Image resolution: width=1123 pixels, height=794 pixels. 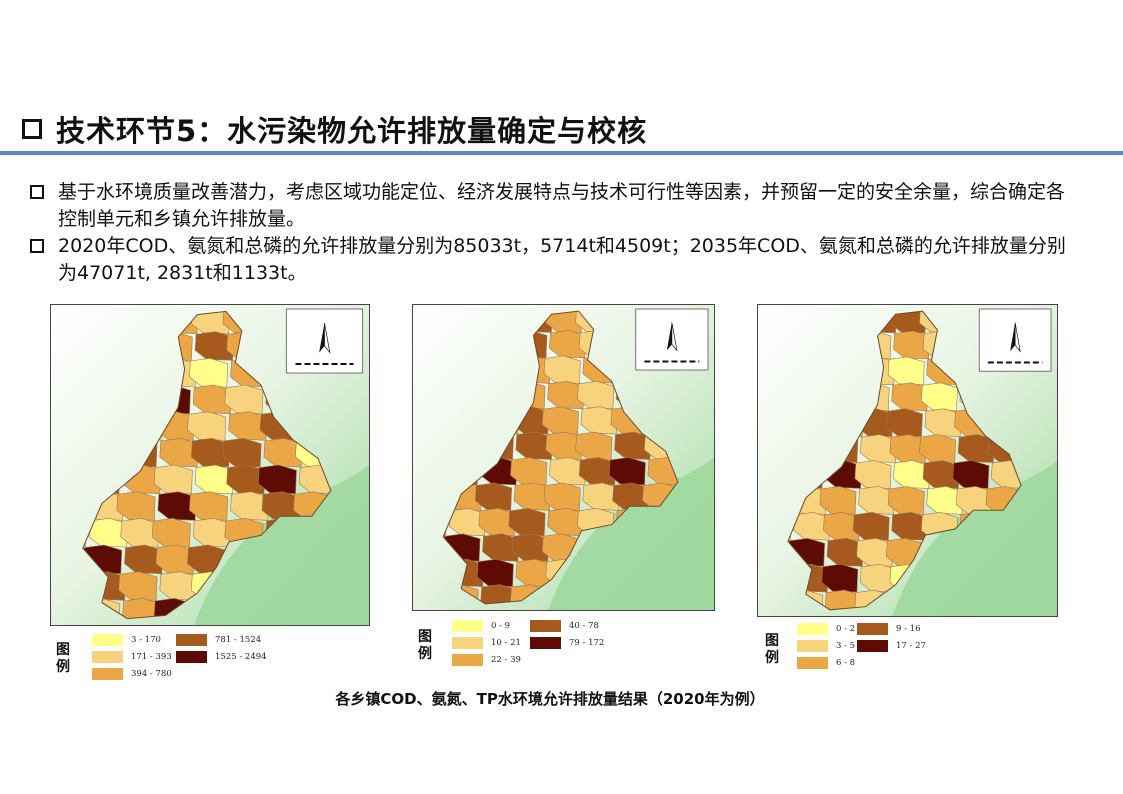 What do you see at coordinates (846, 646) in the screenshot?
I see `legend-label: 3 - 5` at bounding box center [846, 646].